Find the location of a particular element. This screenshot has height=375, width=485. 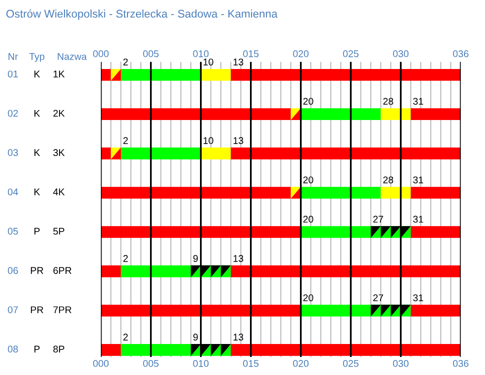

x2-tick-label: 030 is located at coordinates (401, 54).